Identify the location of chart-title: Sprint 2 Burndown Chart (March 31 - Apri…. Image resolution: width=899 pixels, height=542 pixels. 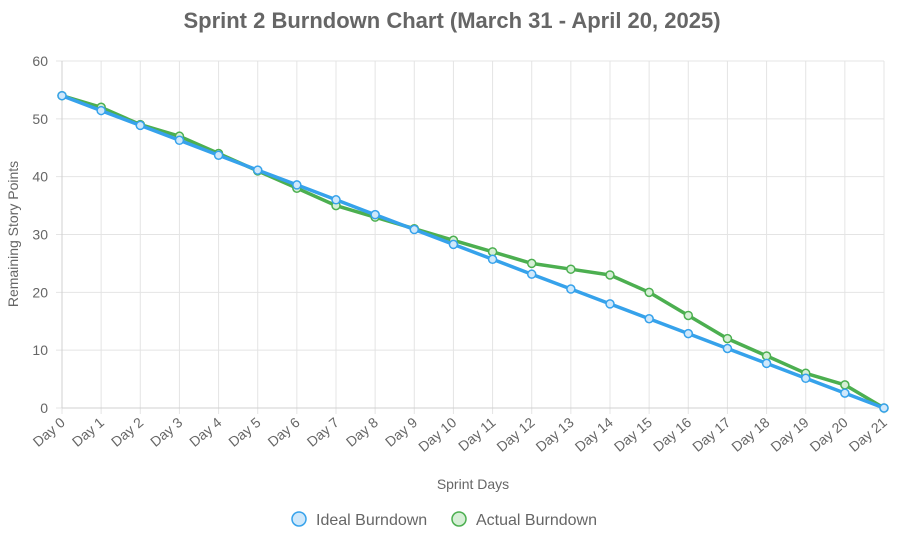
(451, 20).